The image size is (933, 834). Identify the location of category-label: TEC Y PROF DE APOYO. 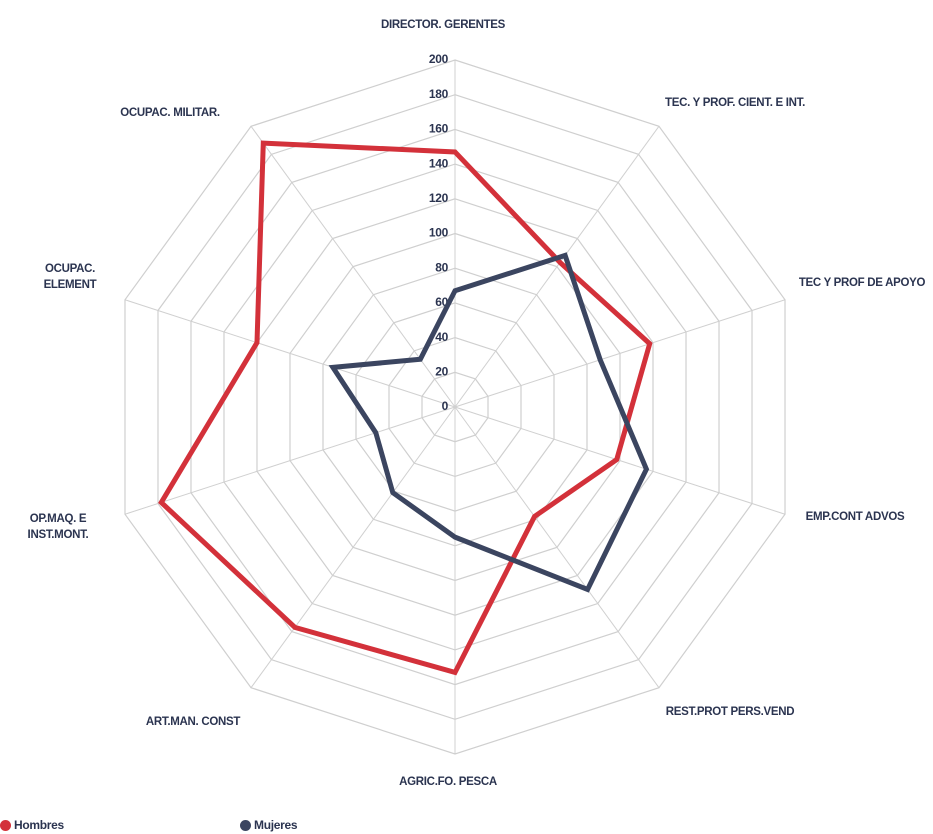
(862, 283).